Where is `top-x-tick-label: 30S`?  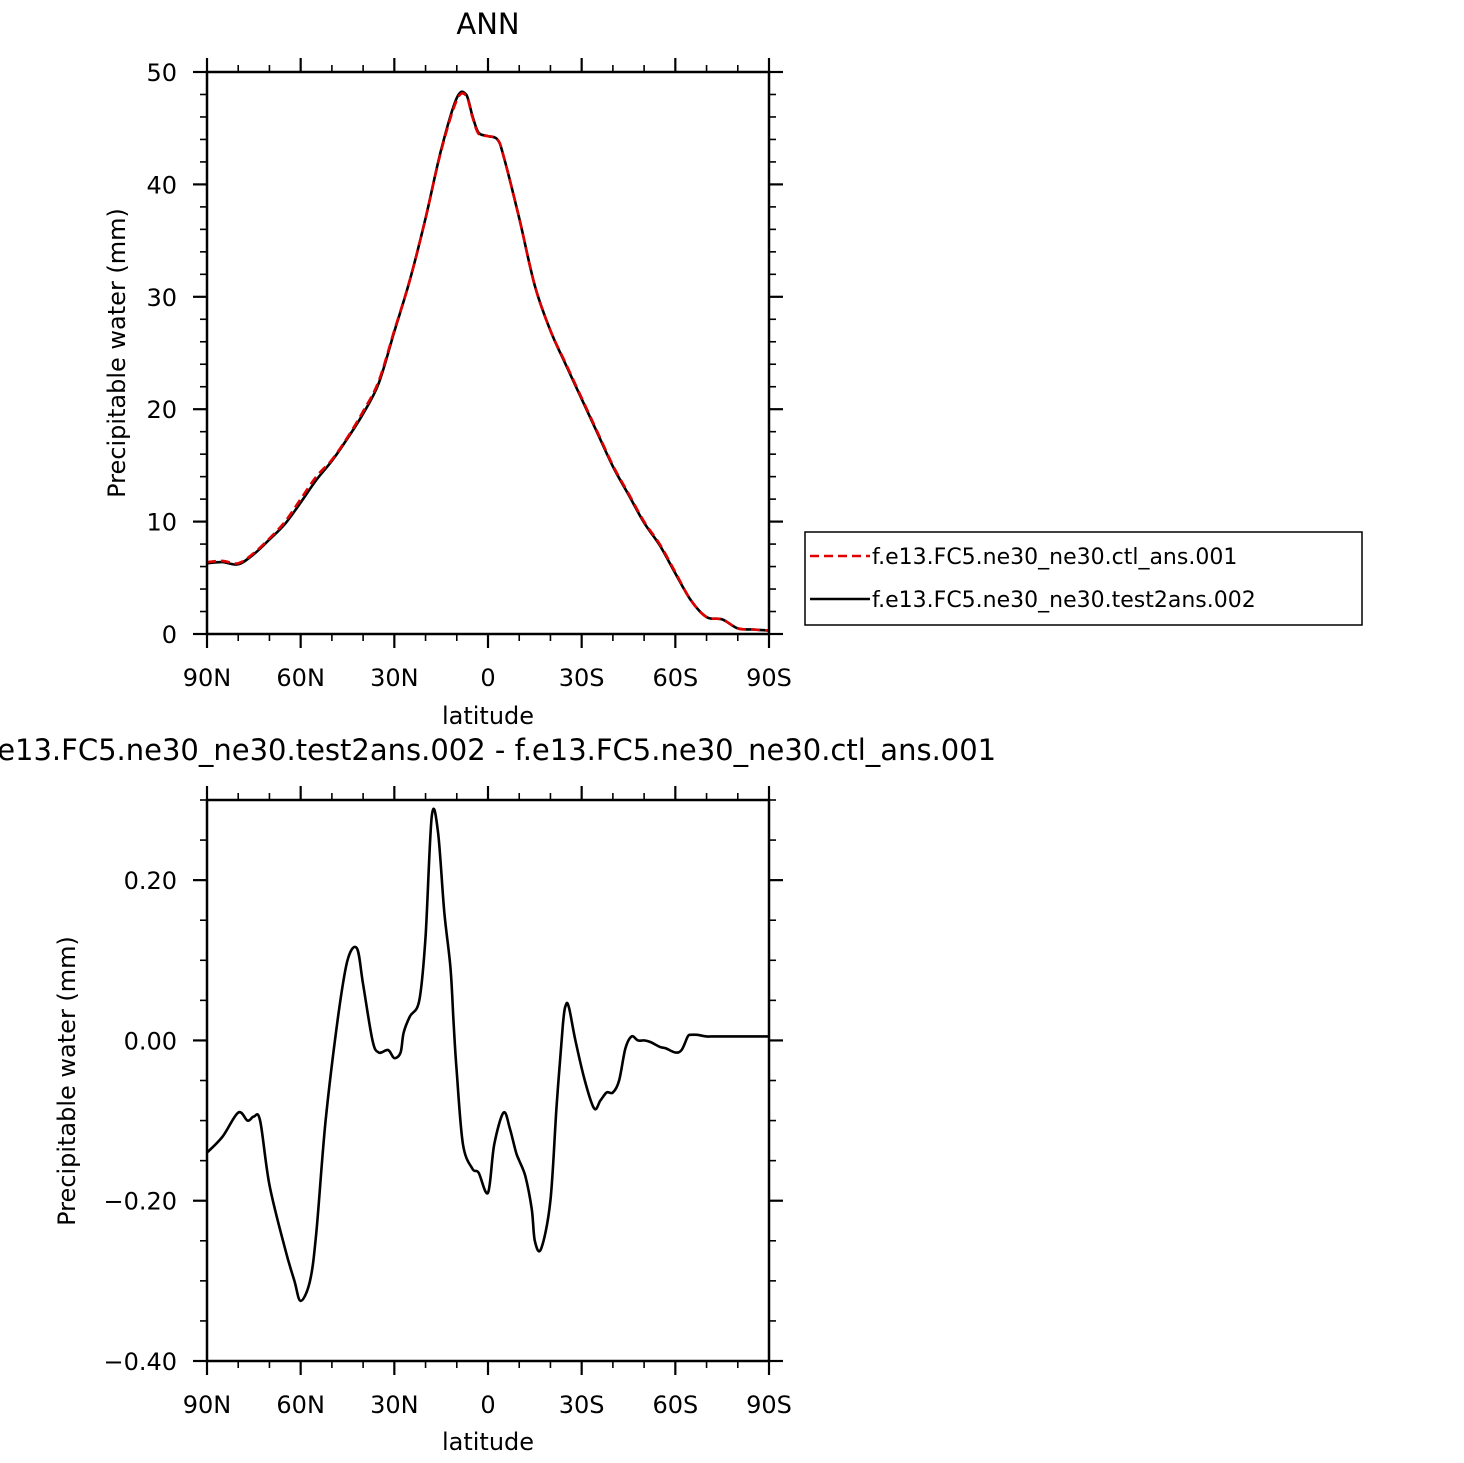 top-x-tick-label: 30S is located at coordinates (582, 678).